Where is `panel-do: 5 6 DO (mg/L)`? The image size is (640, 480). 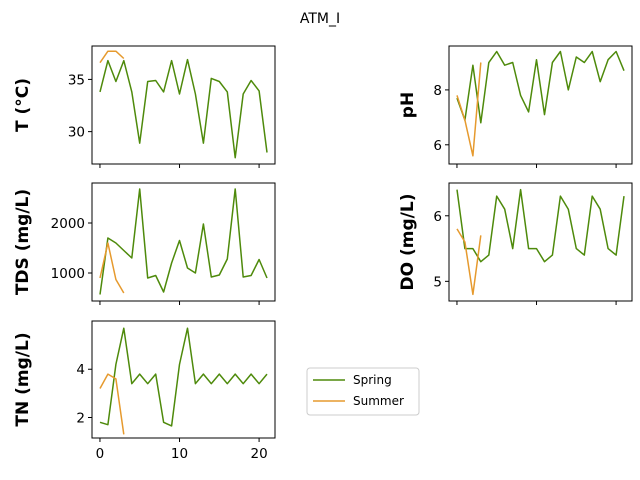 panel-do: 5 6 DO (mg/L) is located at coordinates (515, 243).